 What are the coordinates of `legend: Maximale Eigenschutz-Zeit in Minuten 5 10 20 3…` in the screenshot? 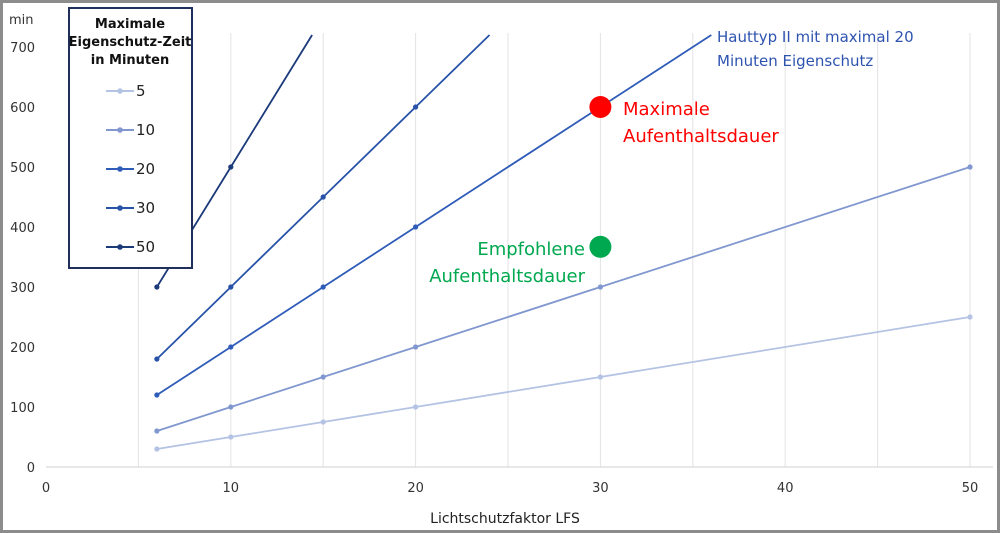 It's located at (130, 138).